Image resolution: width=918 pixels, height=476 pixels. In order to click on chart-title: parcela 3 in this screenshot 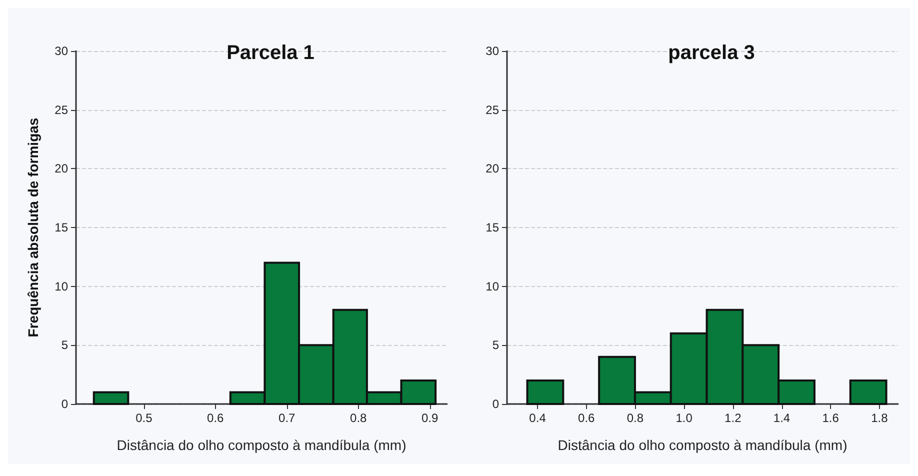, I will do `click(711, 53)`.